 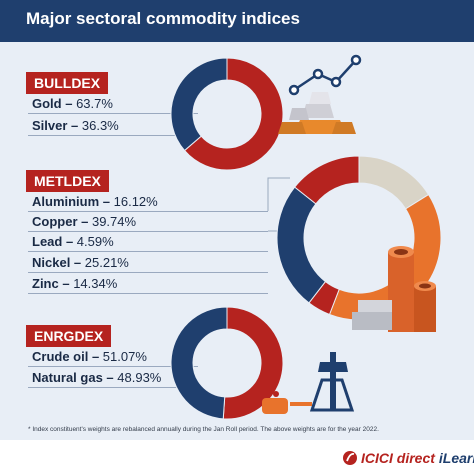 I want to click on silver-label: Silver – 36.3%, so click(x=75, y=125).